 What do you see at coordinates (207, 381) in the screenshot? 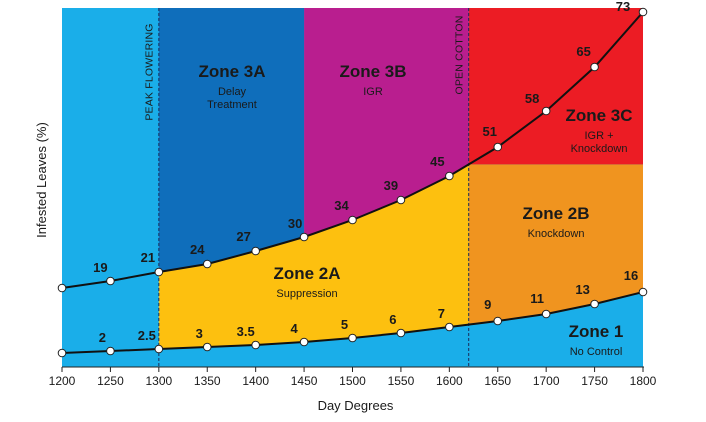
I see `x-tick-label: 1350` at bounding box center [207, 381].